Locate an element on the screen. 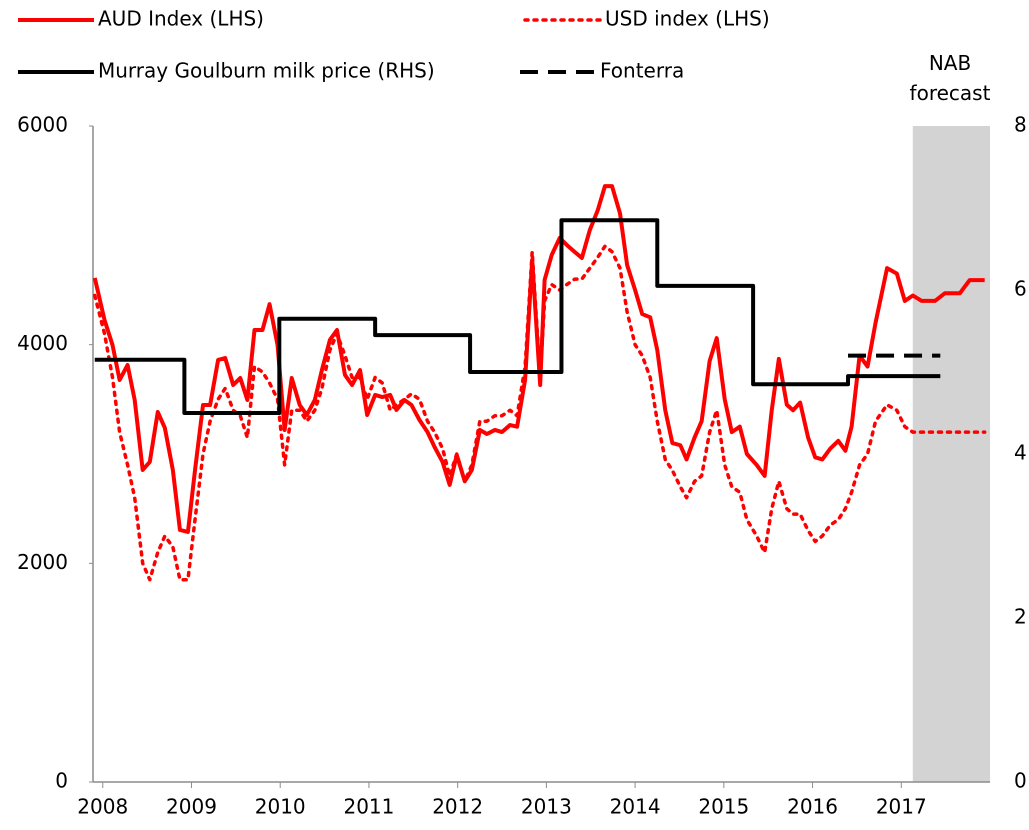 The image size is (1029, 830). y-tick-label: 2000 is located at coordinates (42, 562).